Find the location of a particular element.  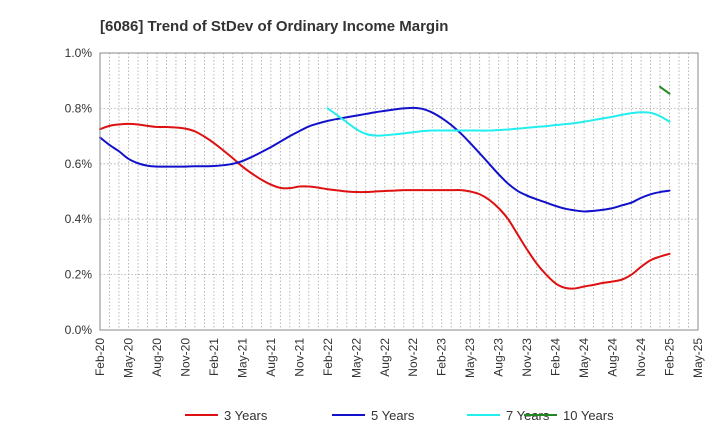

y-tick-label: 0.8% is located at coordinates (79, 108).